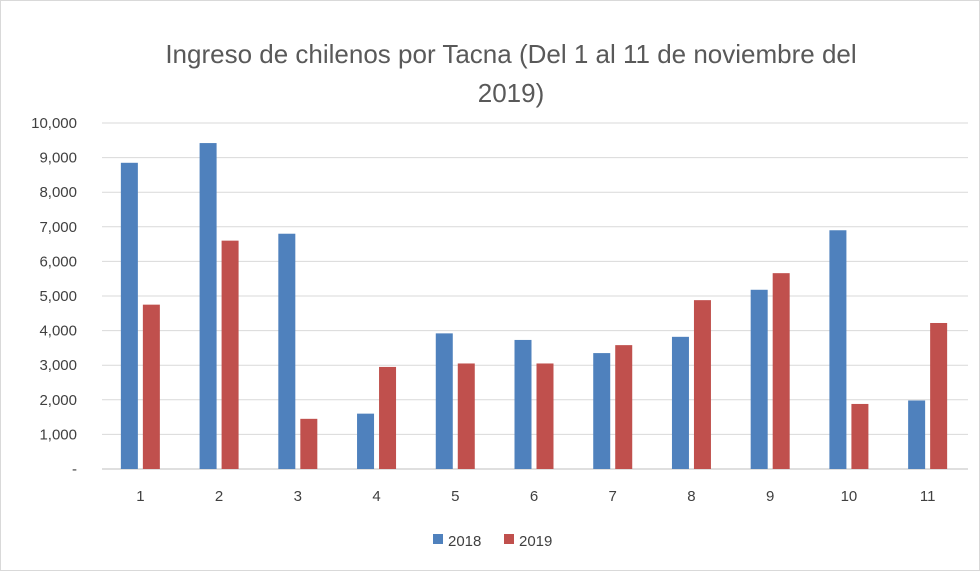 This screenshot has width=980, height=571. Describe the element at coordinates (58, 227) in the screenshot. I see `y-tick-label: 7,000` at that location.